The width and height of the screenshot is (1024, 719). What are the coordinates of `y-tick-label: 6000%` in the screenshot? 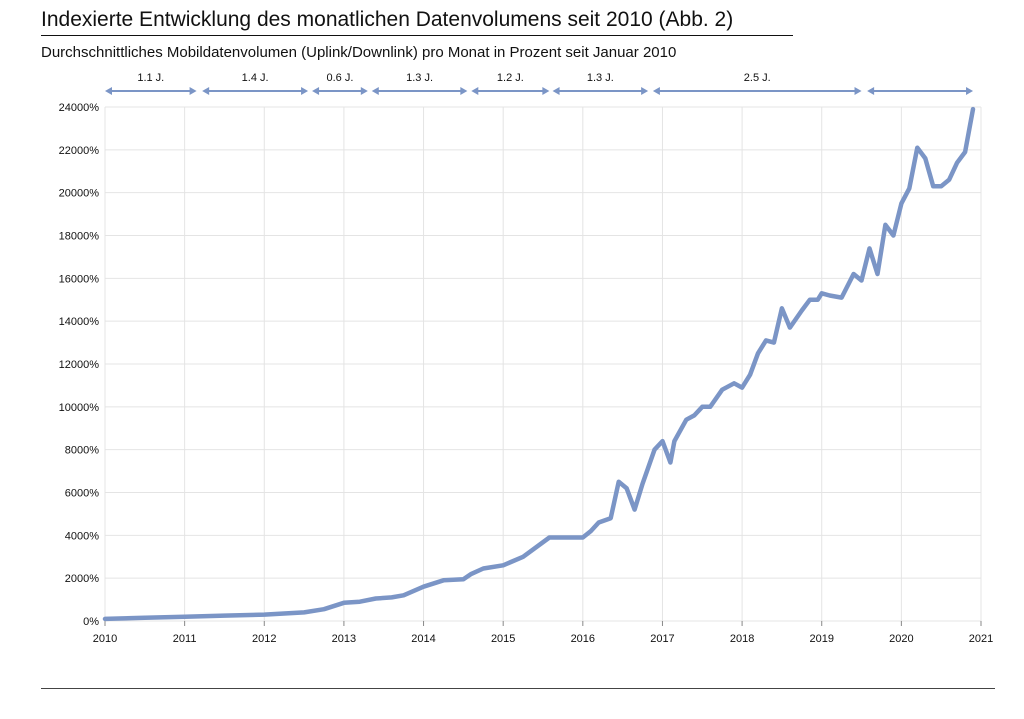 It's located at (82, 494).